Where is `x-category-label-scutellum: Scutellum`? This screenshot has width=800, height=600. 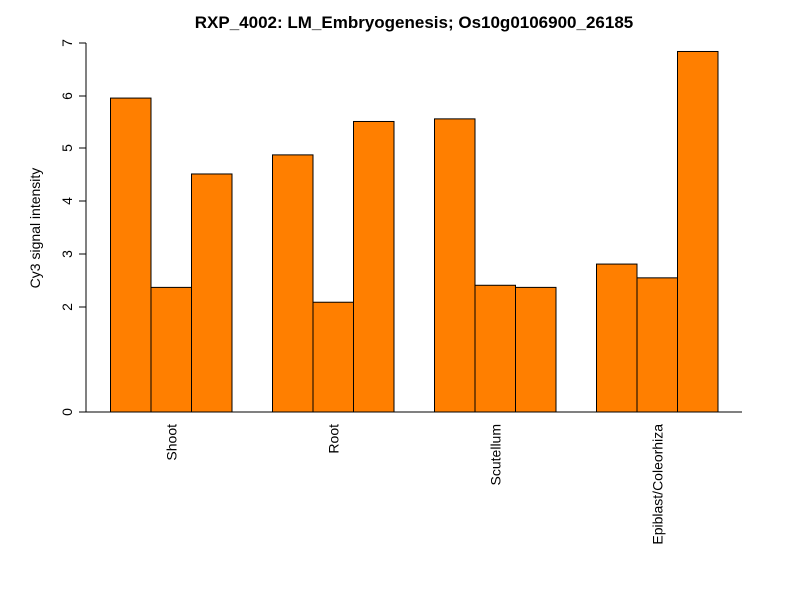 x-category-label-scutellum: Scutellum is located at coordinates (495, 454).